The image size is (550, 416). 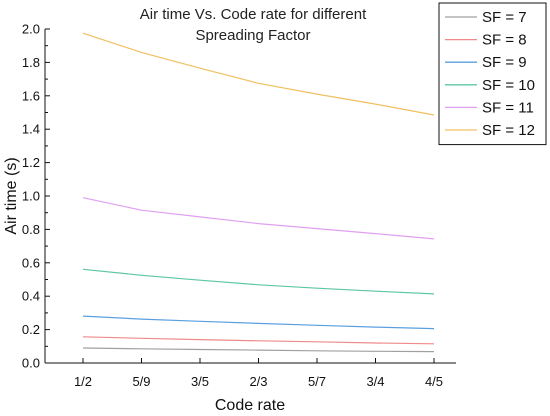 What do you see at coordinates (375, 381) in the screenshot?
I see `x-tick-label: 3/4` at bounding box center [375, 381].